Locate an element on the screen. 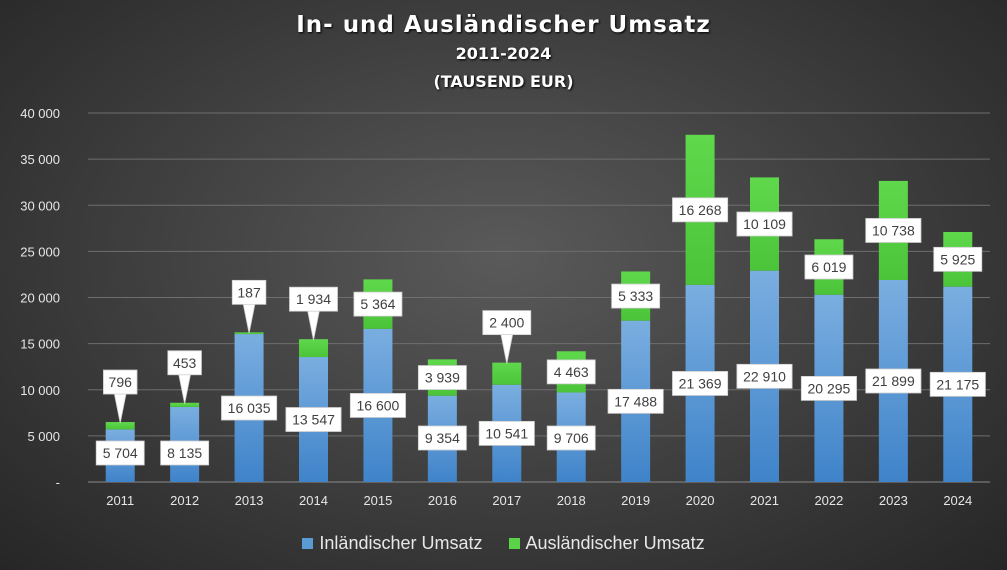 The width and height of the screenshot is (1007, 570). data-label-inlaendisch: 16 035 is located at coordinates (249, 408).